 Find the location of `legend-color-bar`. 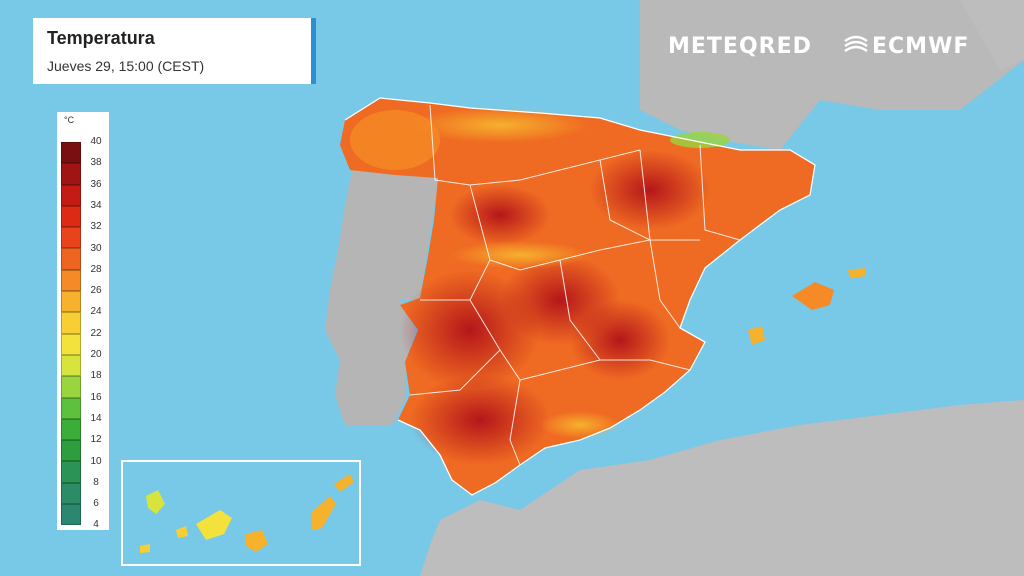

legend-color-bar is located at coordinates (71, 334).